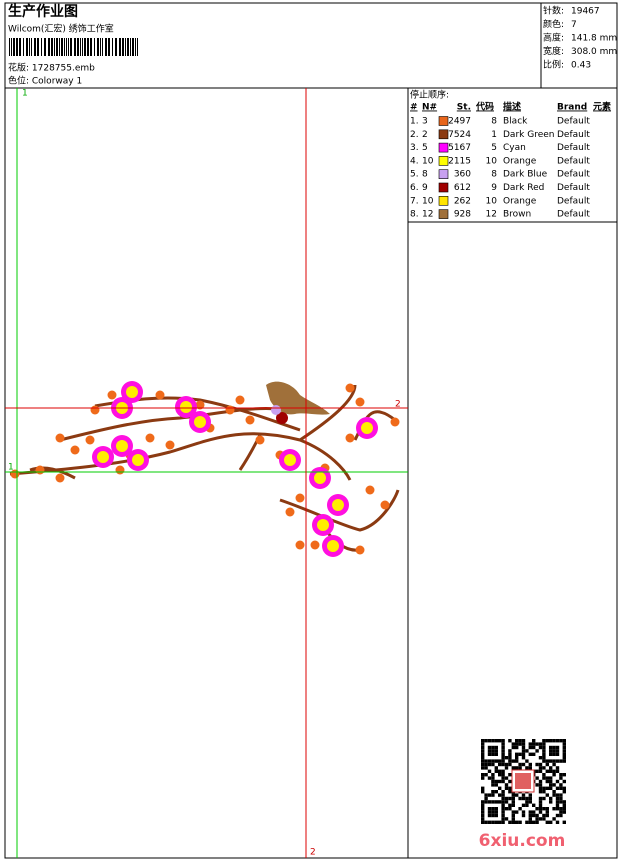 The height and width of the screenshot is (860, 620). What do you see at coordinates (491, 215) in the screenshot?
I see `code: 12` at bounding box center [491, 215].